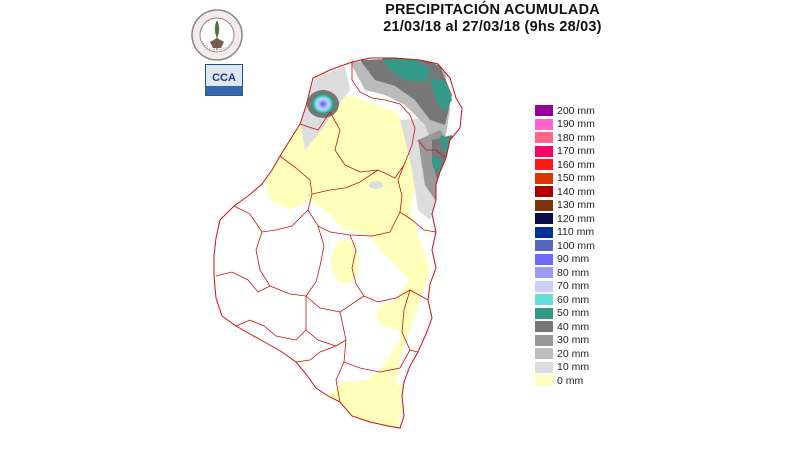  I want to click on border-d6, so click(345, 182).